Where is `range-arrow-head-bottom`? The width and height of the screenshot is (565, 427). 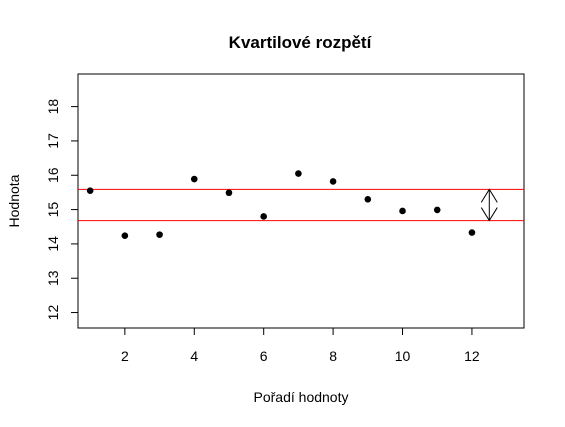 range-arrow-head-bottom is located at coordinates (489, 214).